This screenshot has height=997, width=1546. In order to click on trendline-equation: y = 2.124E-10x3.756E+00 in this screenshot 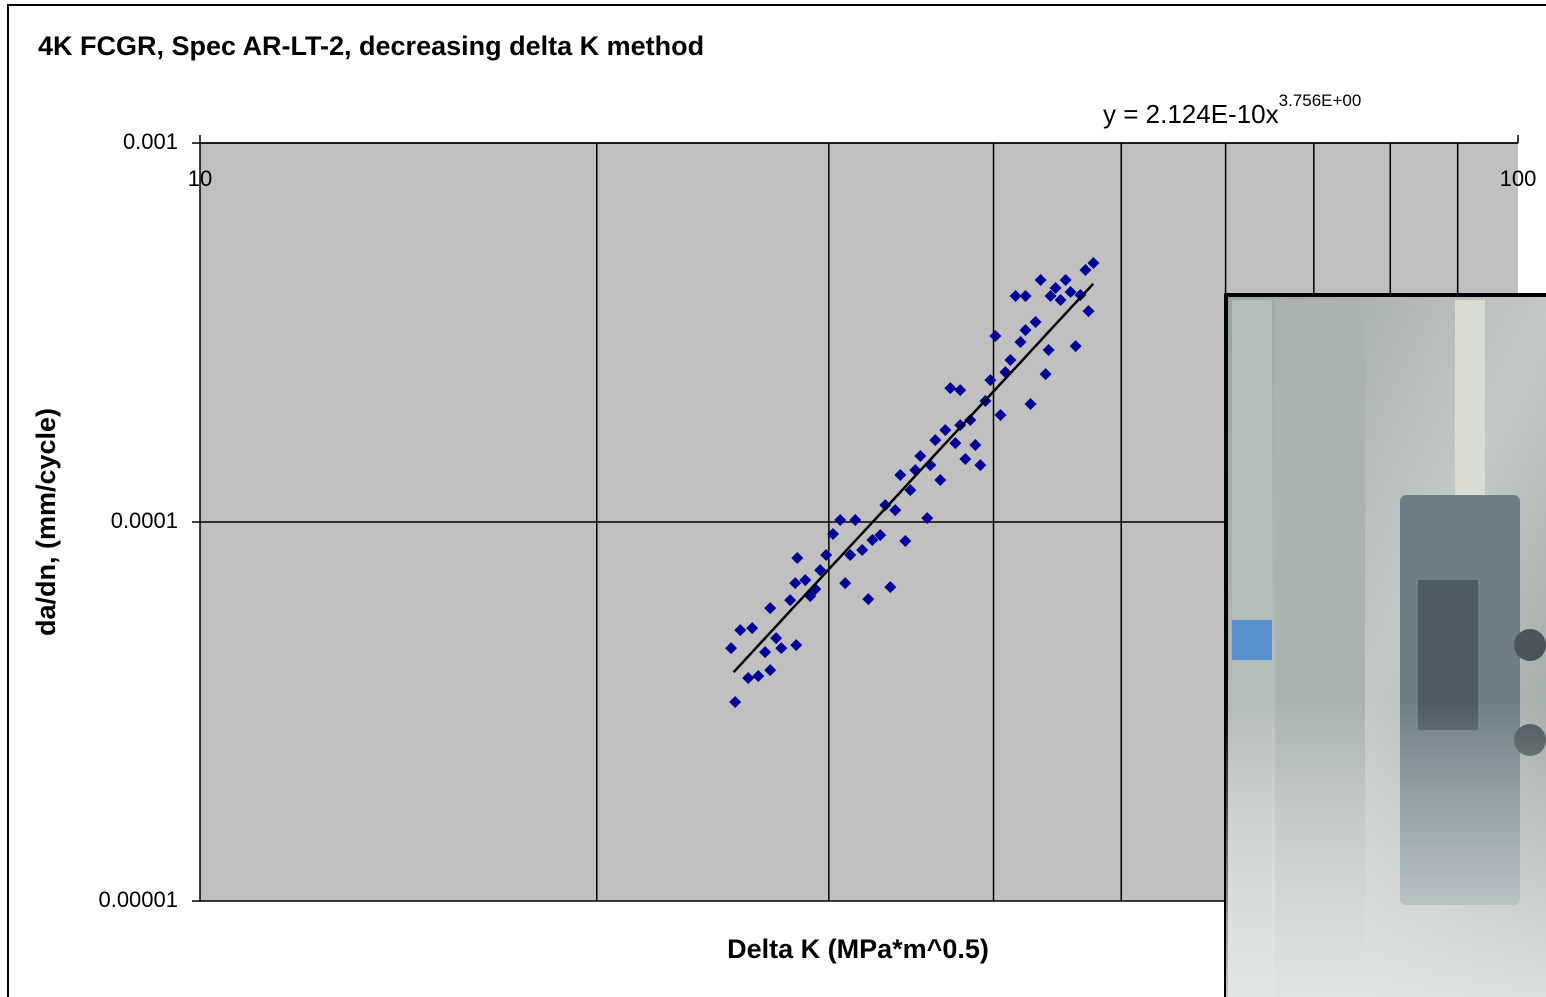, I will do `click(1232, 109)`.